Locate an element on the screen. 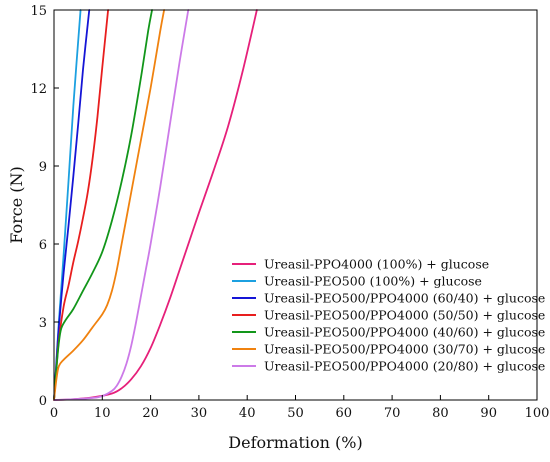 This screenshot has height=462, width=550. y-tick-label: 0 is located at coordinates (43, 401).